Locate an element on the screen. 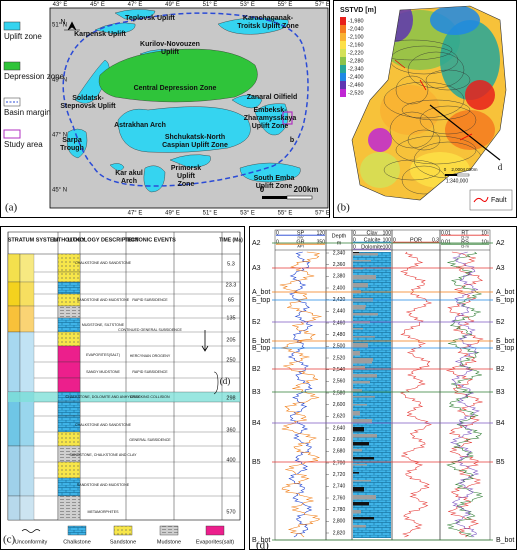 This screenshot has height=550, width=517. curve-name: RT is located at coordinates (465, 233).